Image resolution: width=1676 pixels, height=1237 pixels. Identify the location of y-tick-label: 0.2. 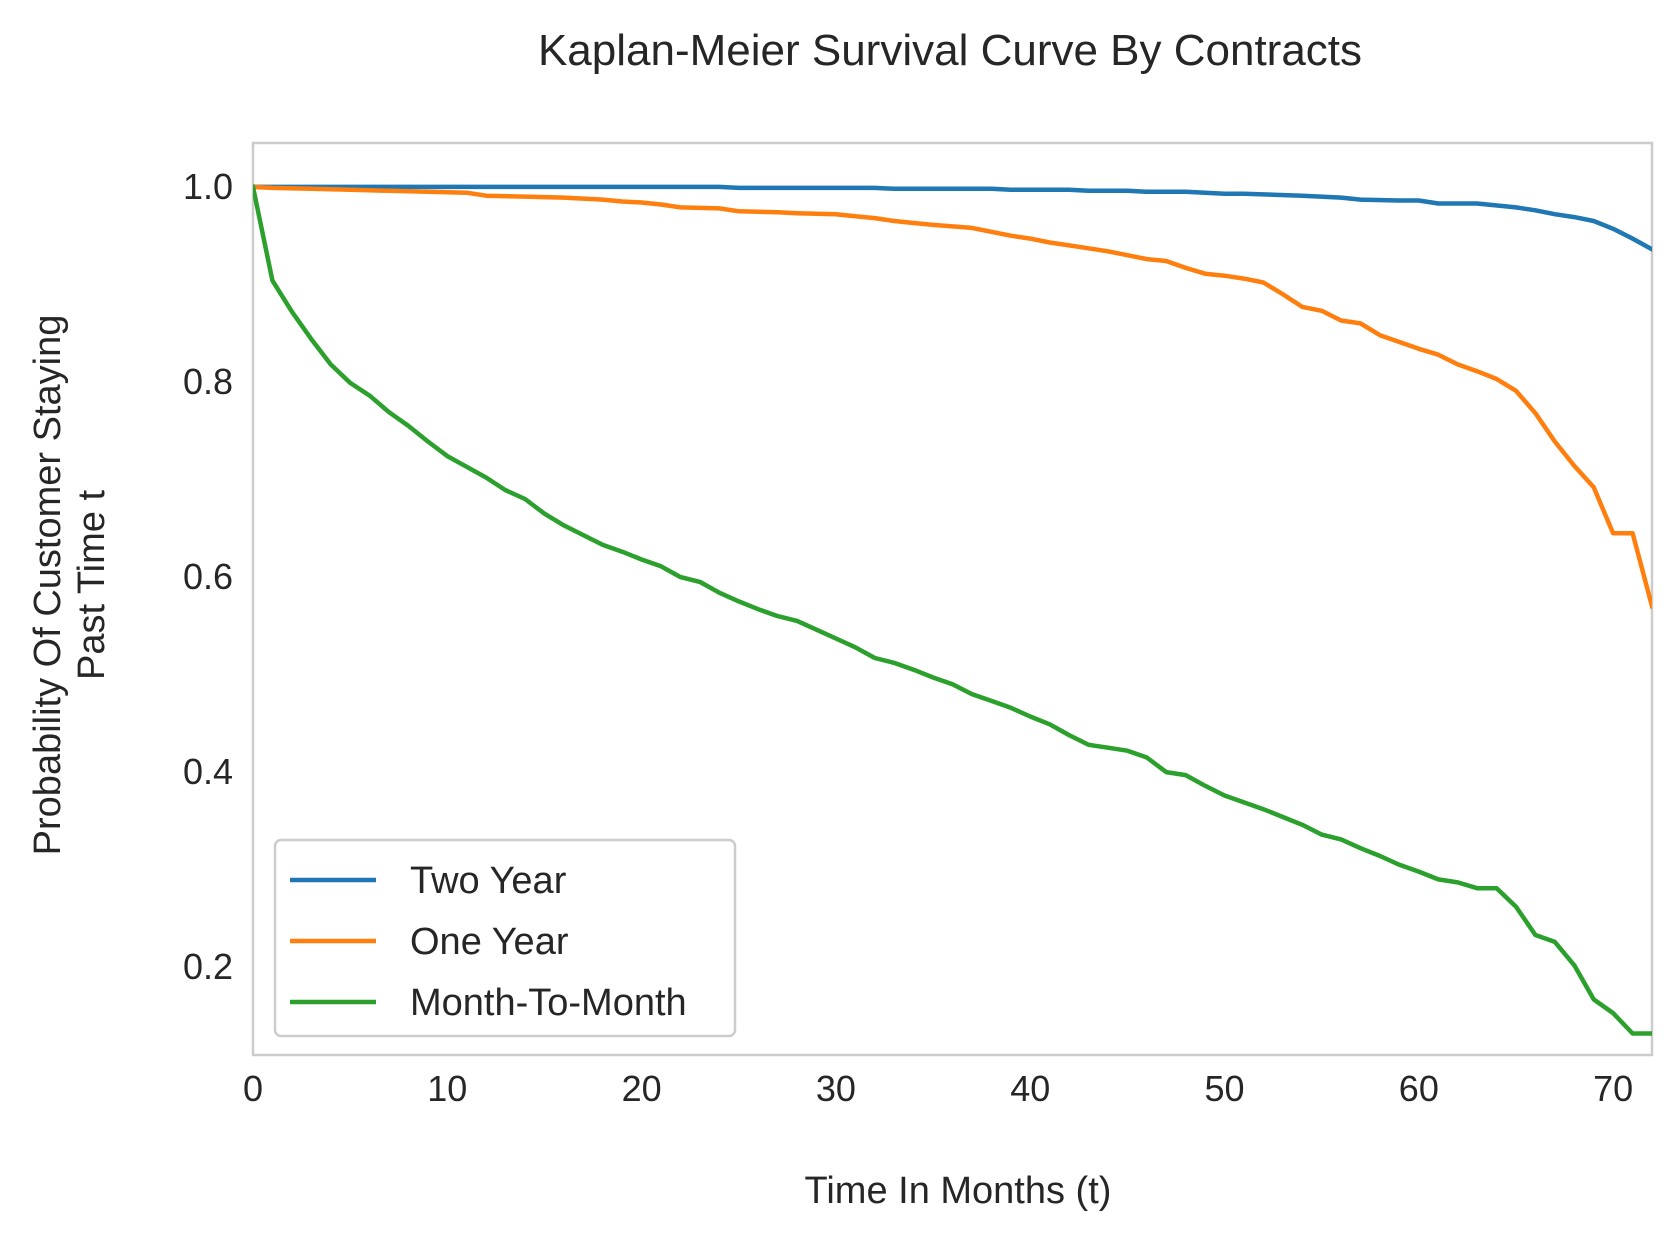
(208, 966).